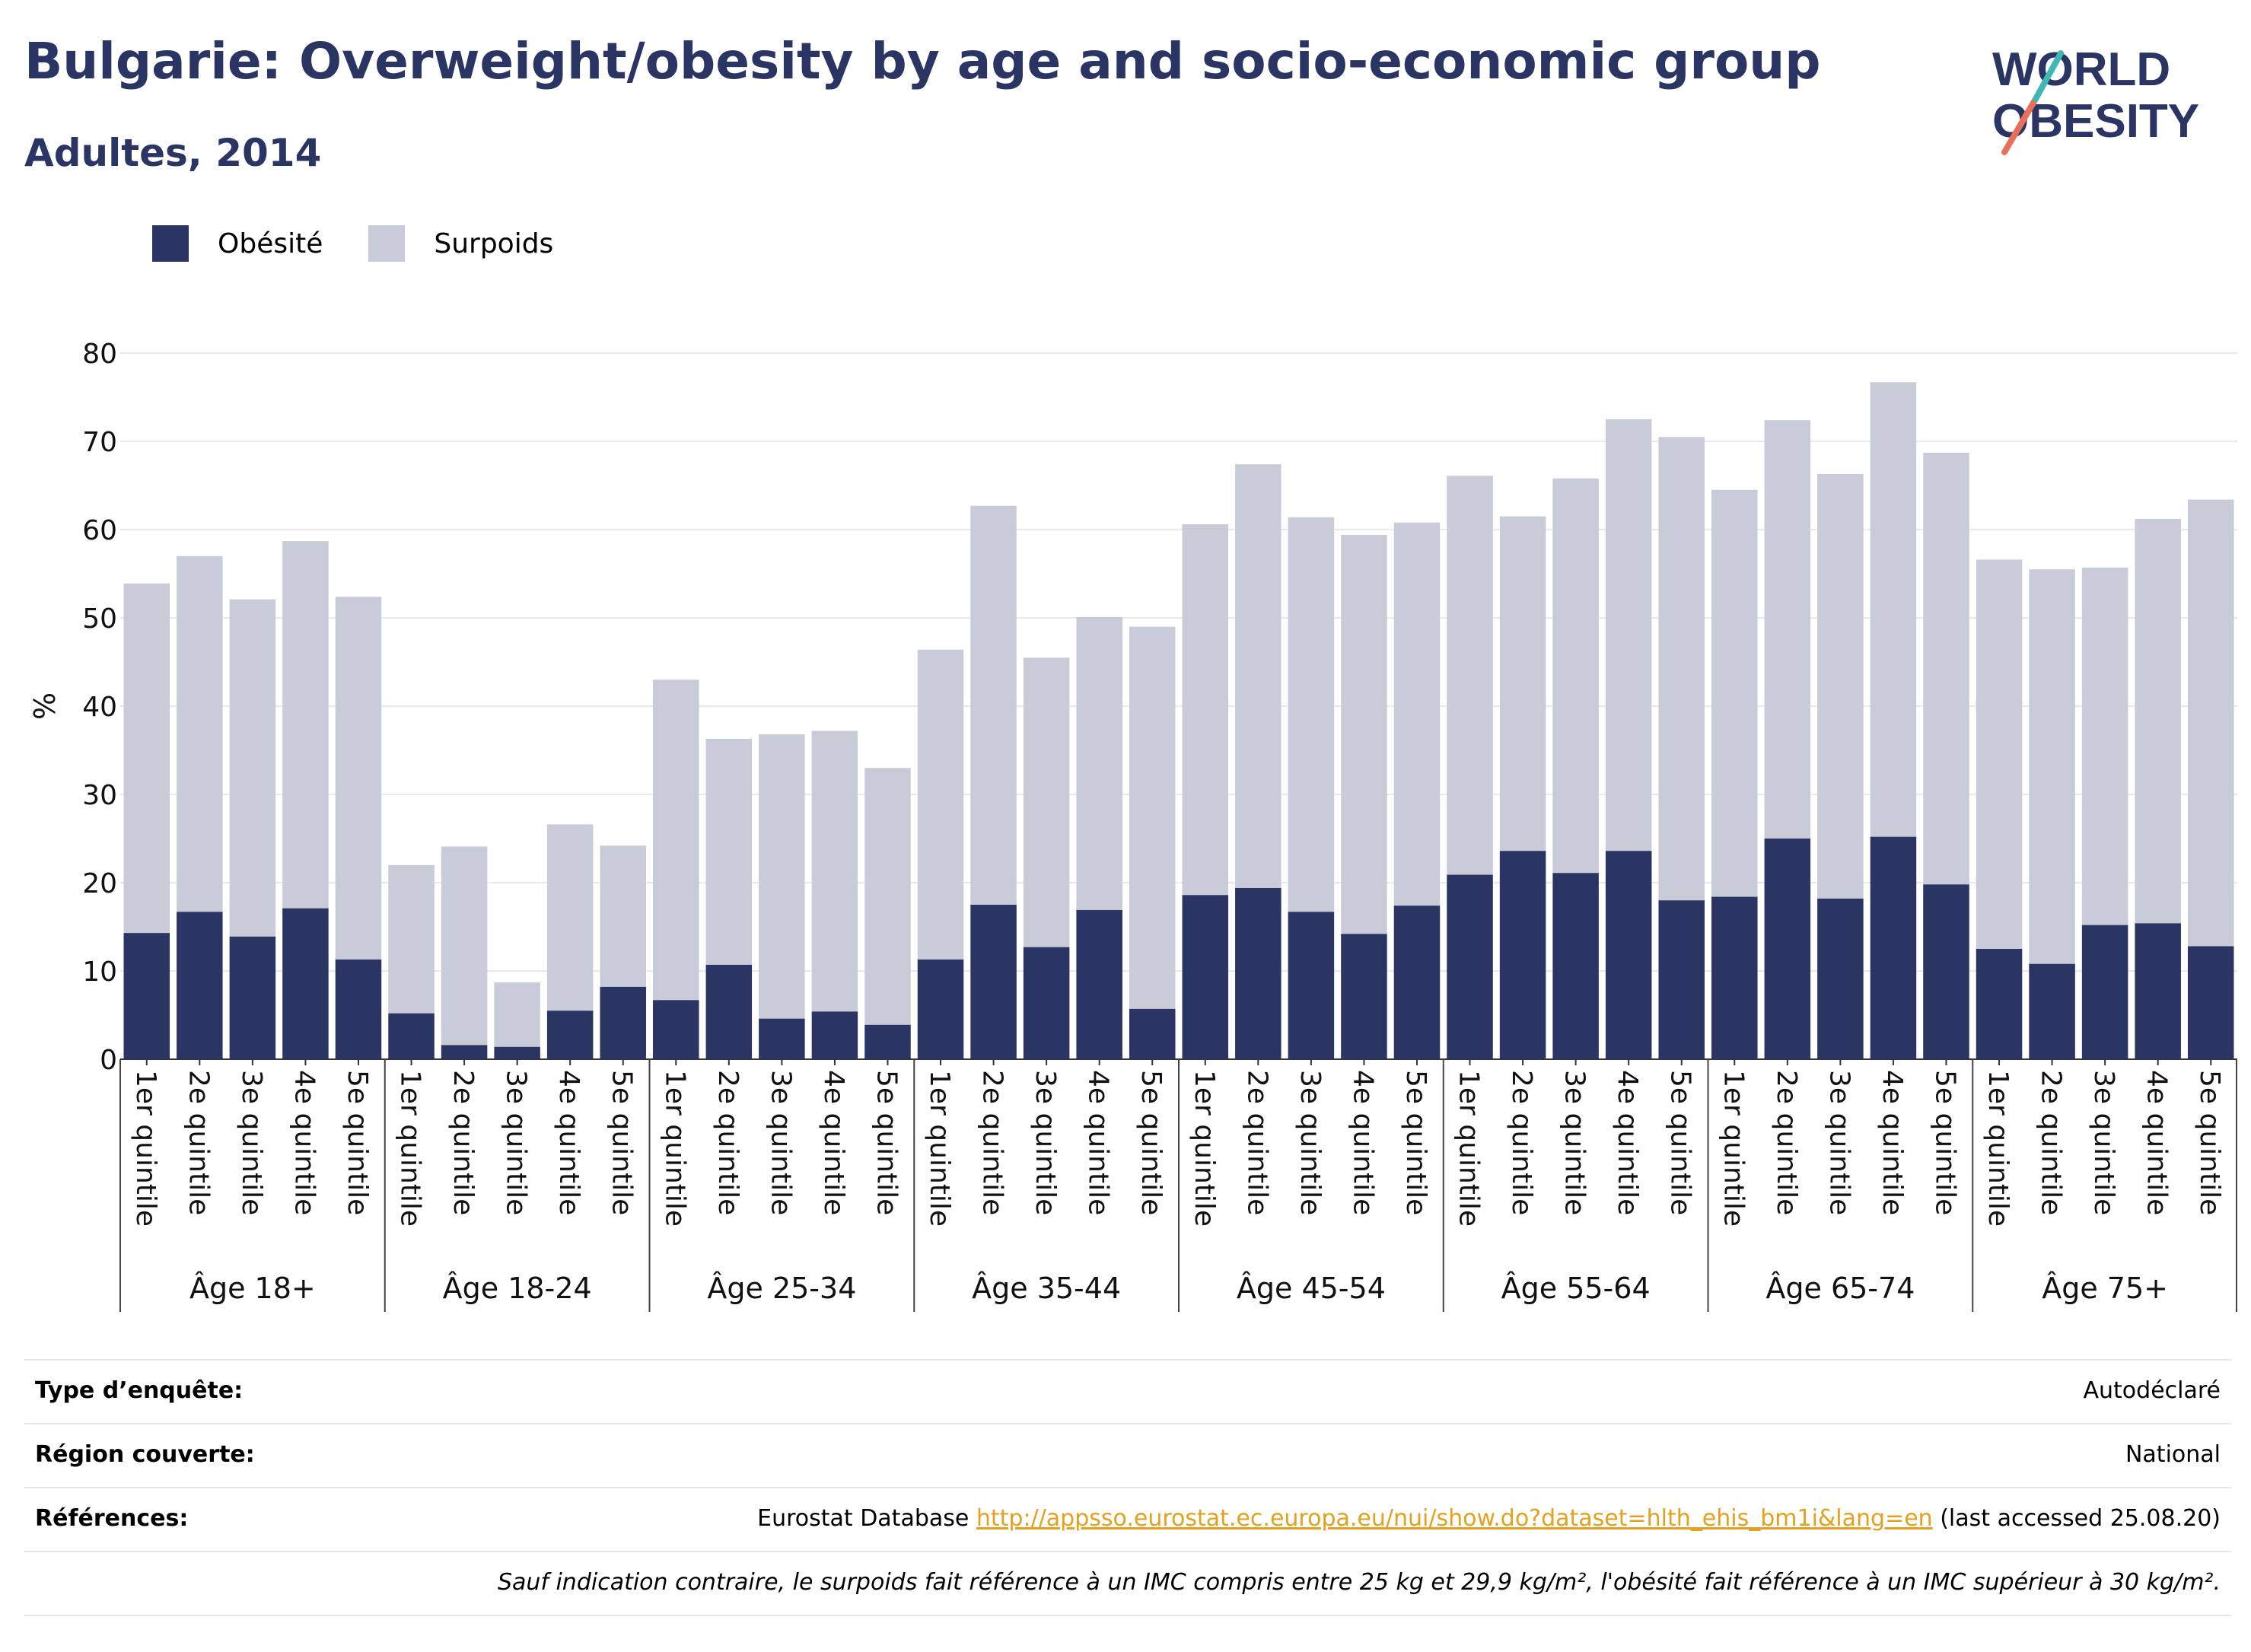 The height and width of the screenshot is (1652, 2251). I want to click on info-row-region: Région couverte: National, so click(1127, 1455).